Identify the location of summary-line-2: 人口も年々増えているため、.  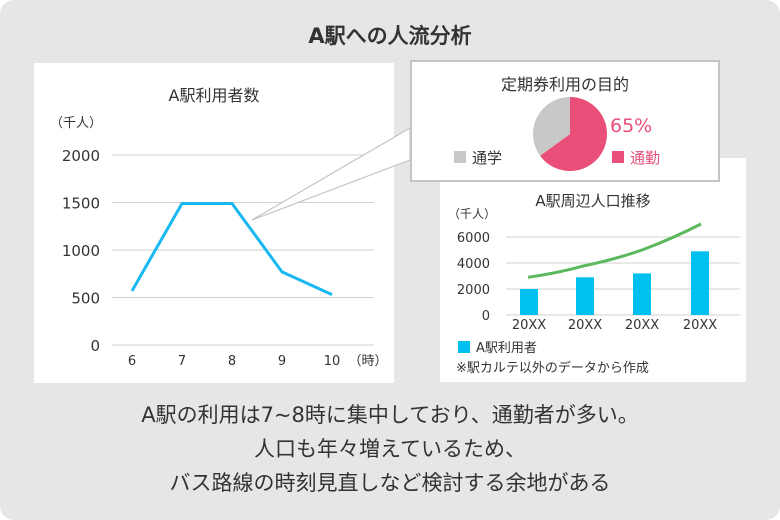
(390, 449).